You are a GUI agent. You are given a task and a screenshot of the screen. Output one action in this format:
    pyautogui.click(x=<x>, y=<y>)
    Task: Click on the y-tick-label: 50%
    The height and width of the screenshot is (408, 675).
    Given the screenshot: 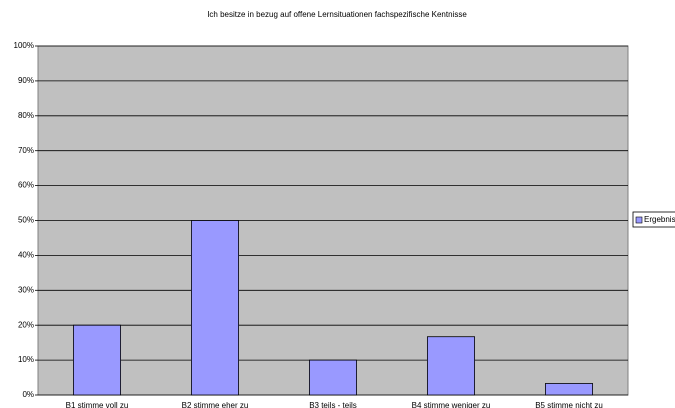 What is the action you would take?
    pyautogui.click(x=26, y=220)
    